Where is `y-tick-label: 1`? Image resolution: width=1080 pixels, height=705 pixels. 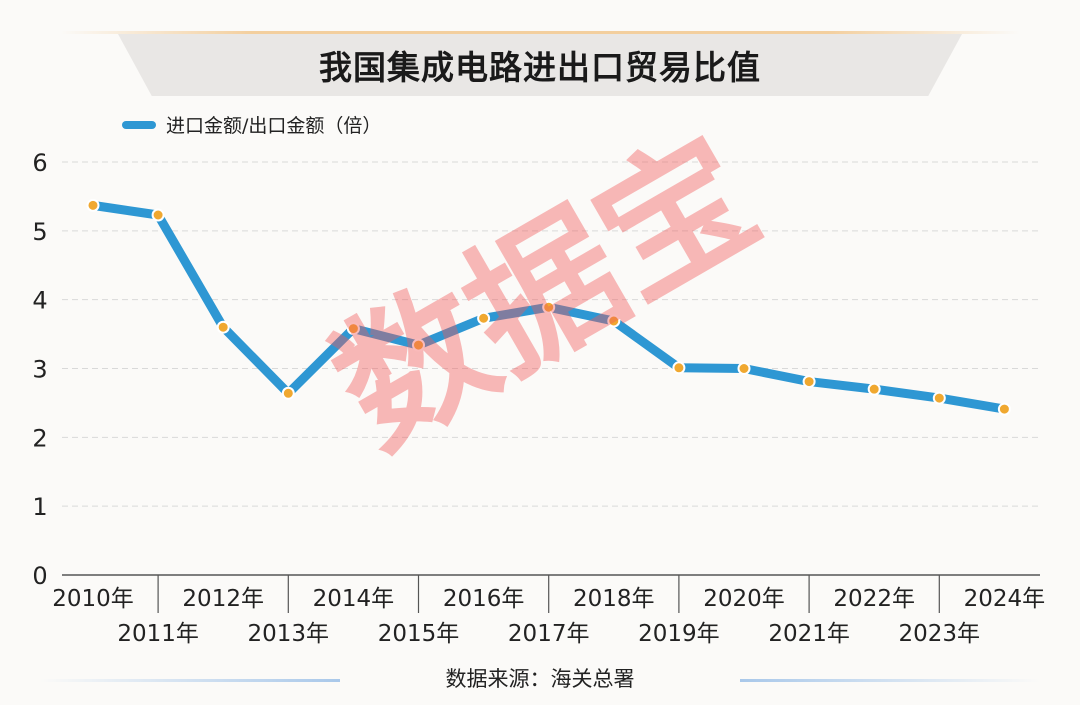 y-tick-label: 1 is located at coordinates (39, 507).